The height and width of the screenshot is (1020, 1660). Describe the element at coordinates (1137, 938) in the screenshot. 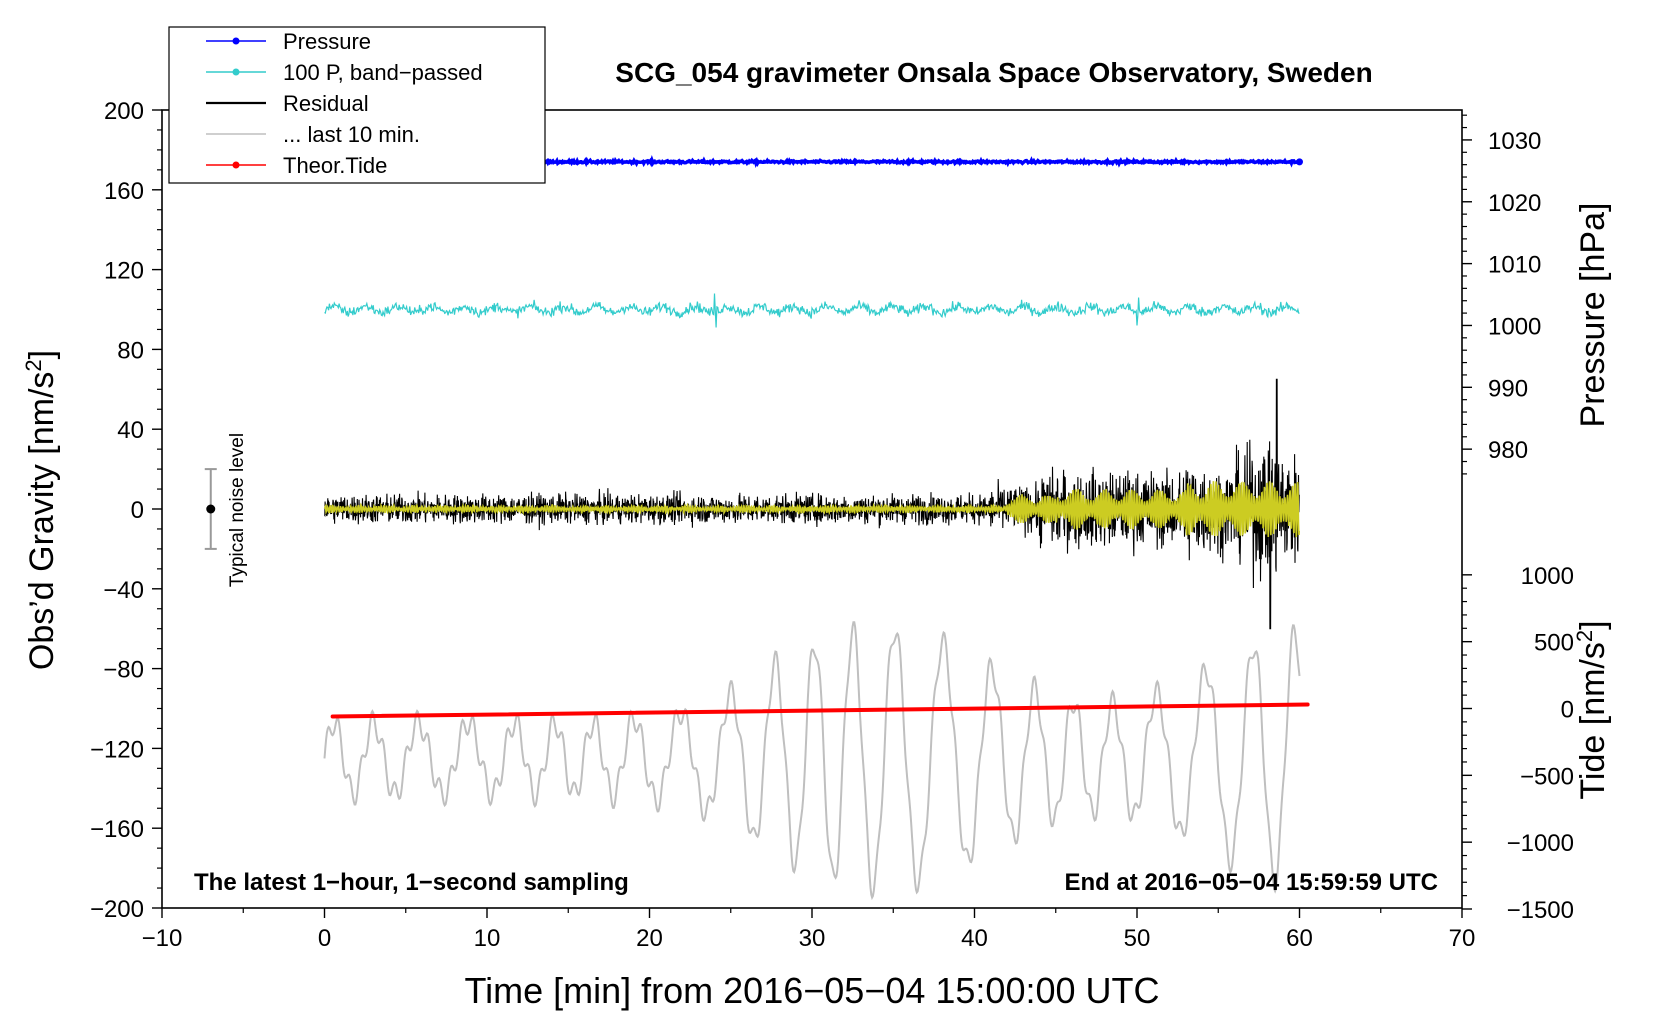

I see `x-tick-label: 50` at that location.